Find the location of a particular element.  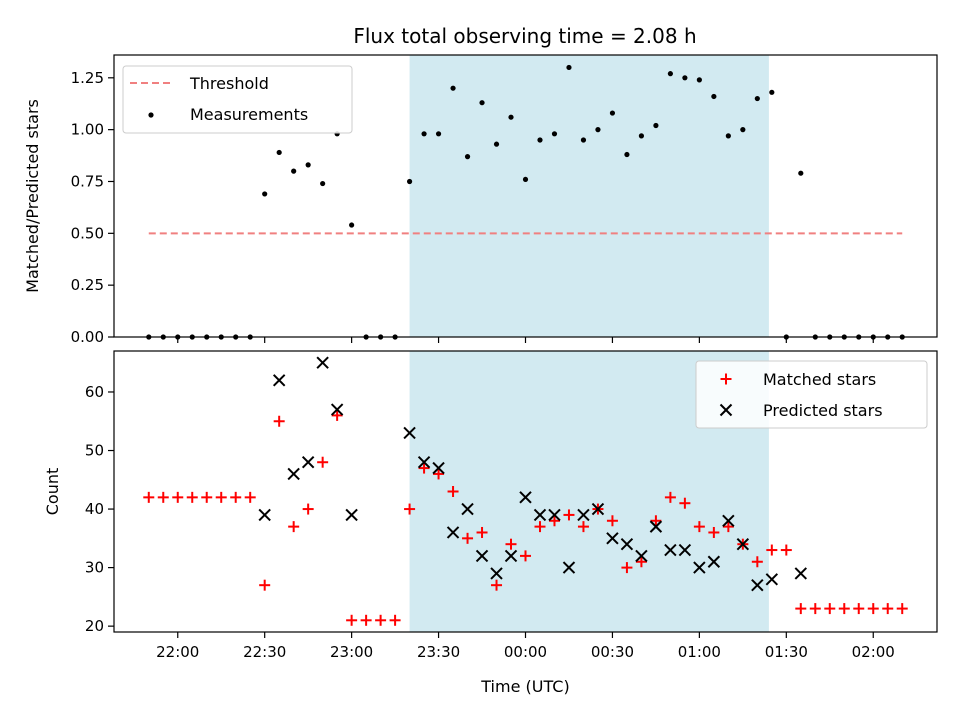

ratio-y-axis-label: Matched/Predicted stars is located at coordinates (32, 196).